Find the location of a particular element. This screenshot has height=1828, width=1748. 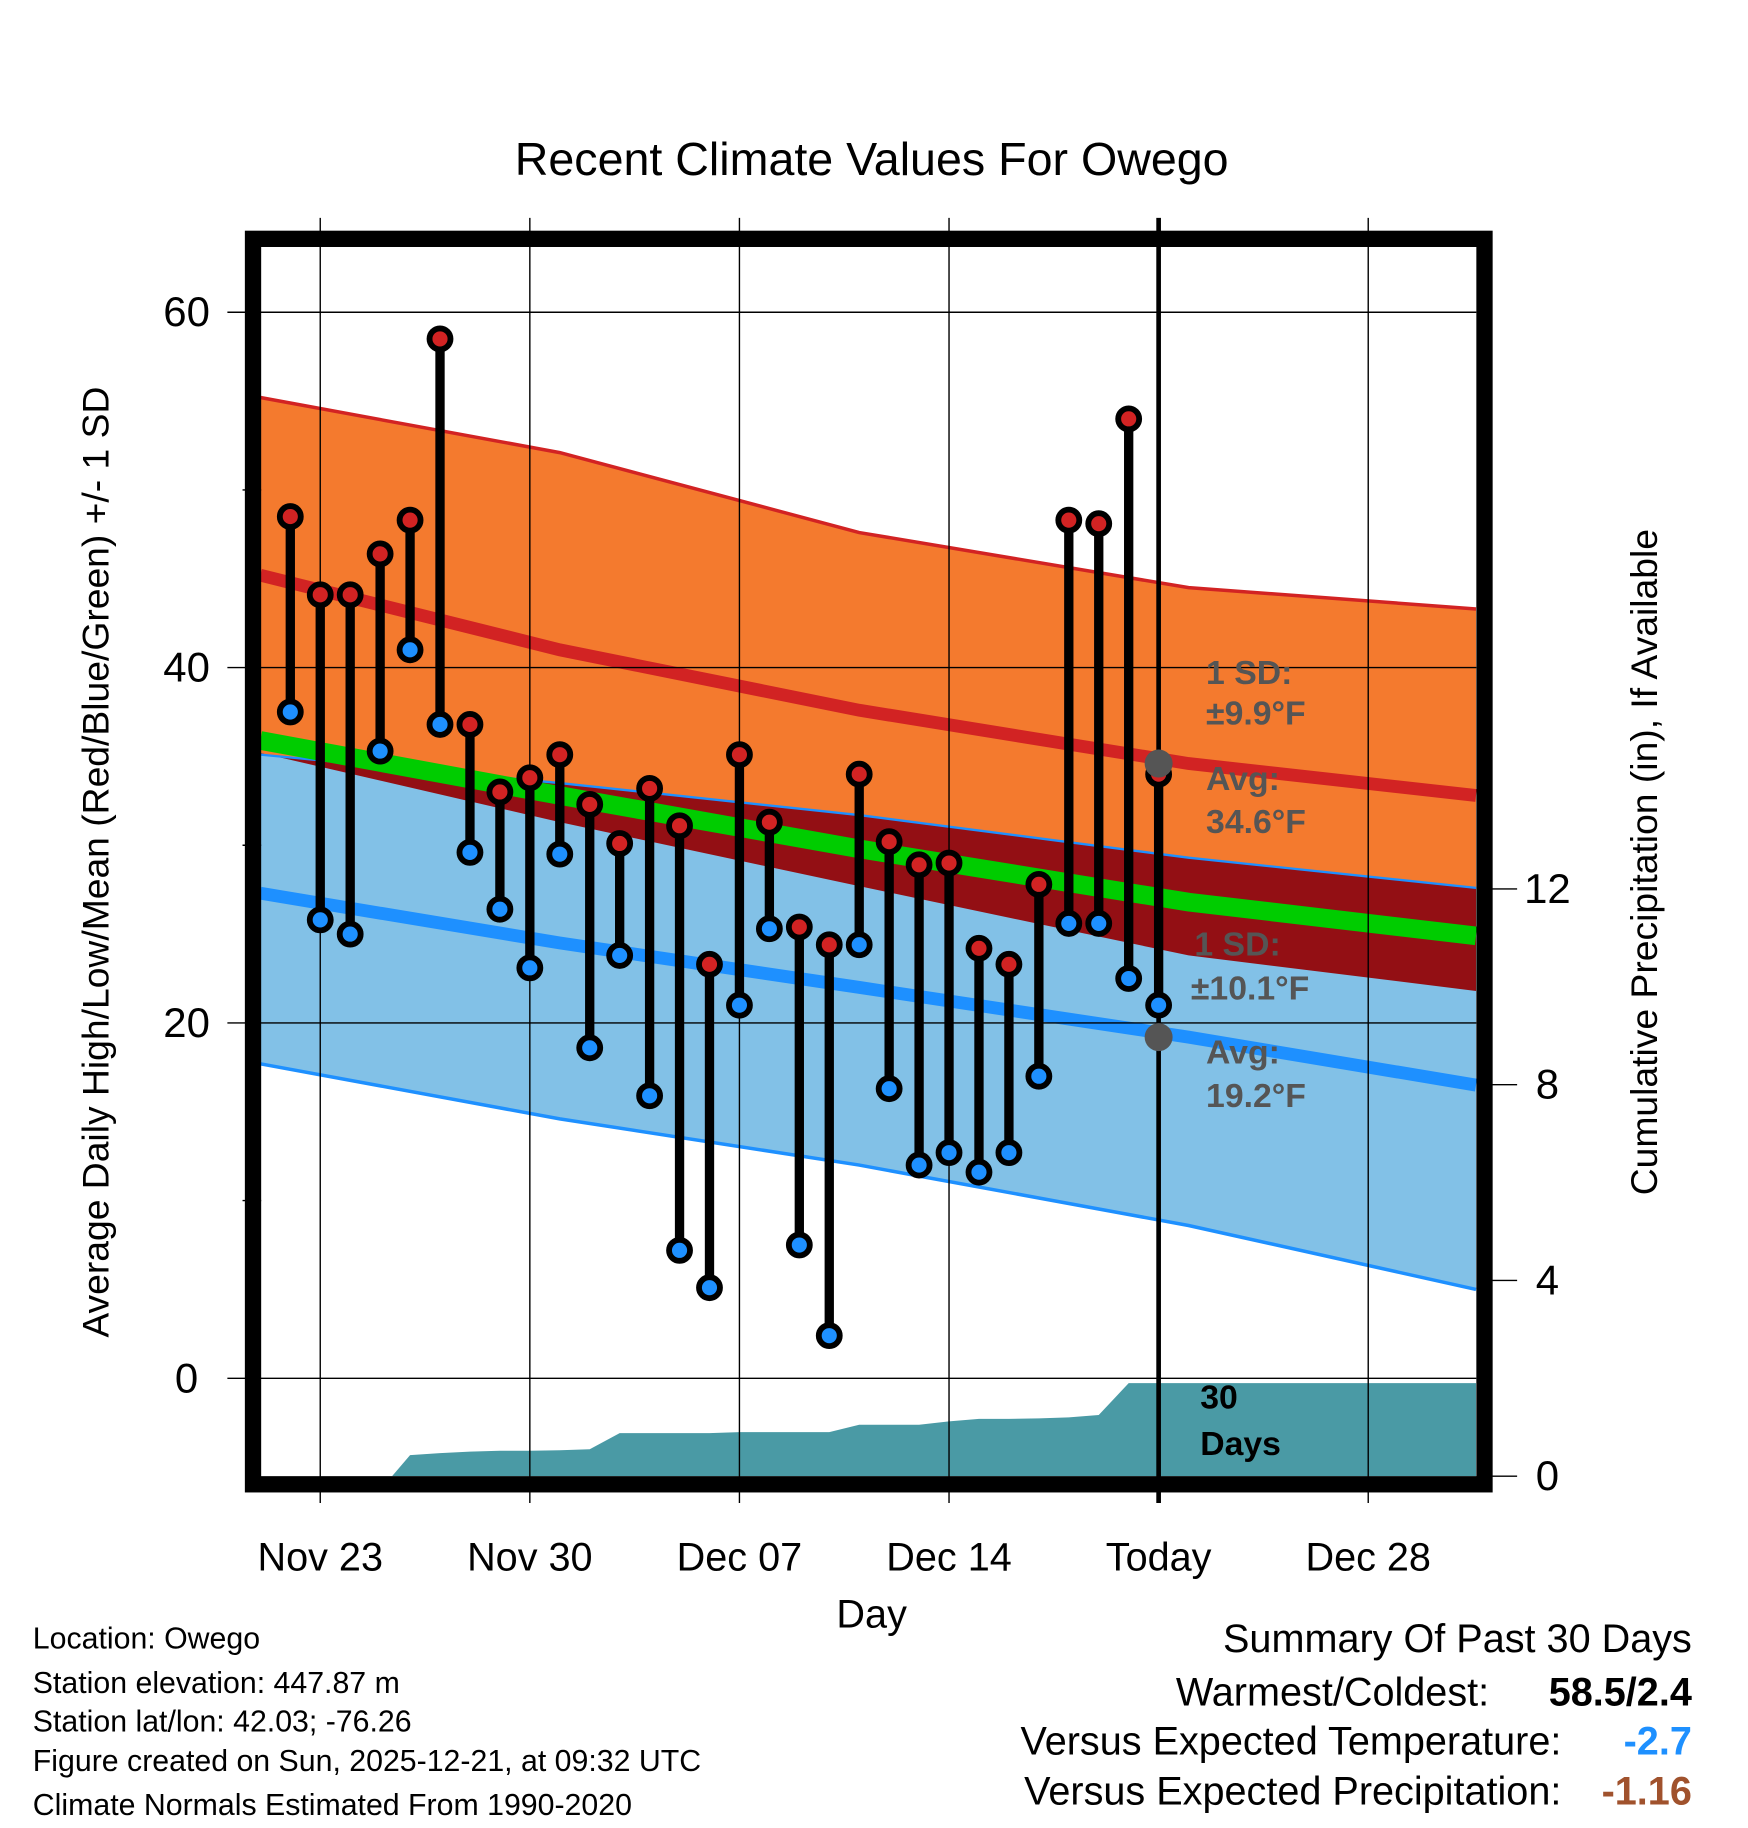

footer-location: Location: Owego is located at coordinates (146, 1639).